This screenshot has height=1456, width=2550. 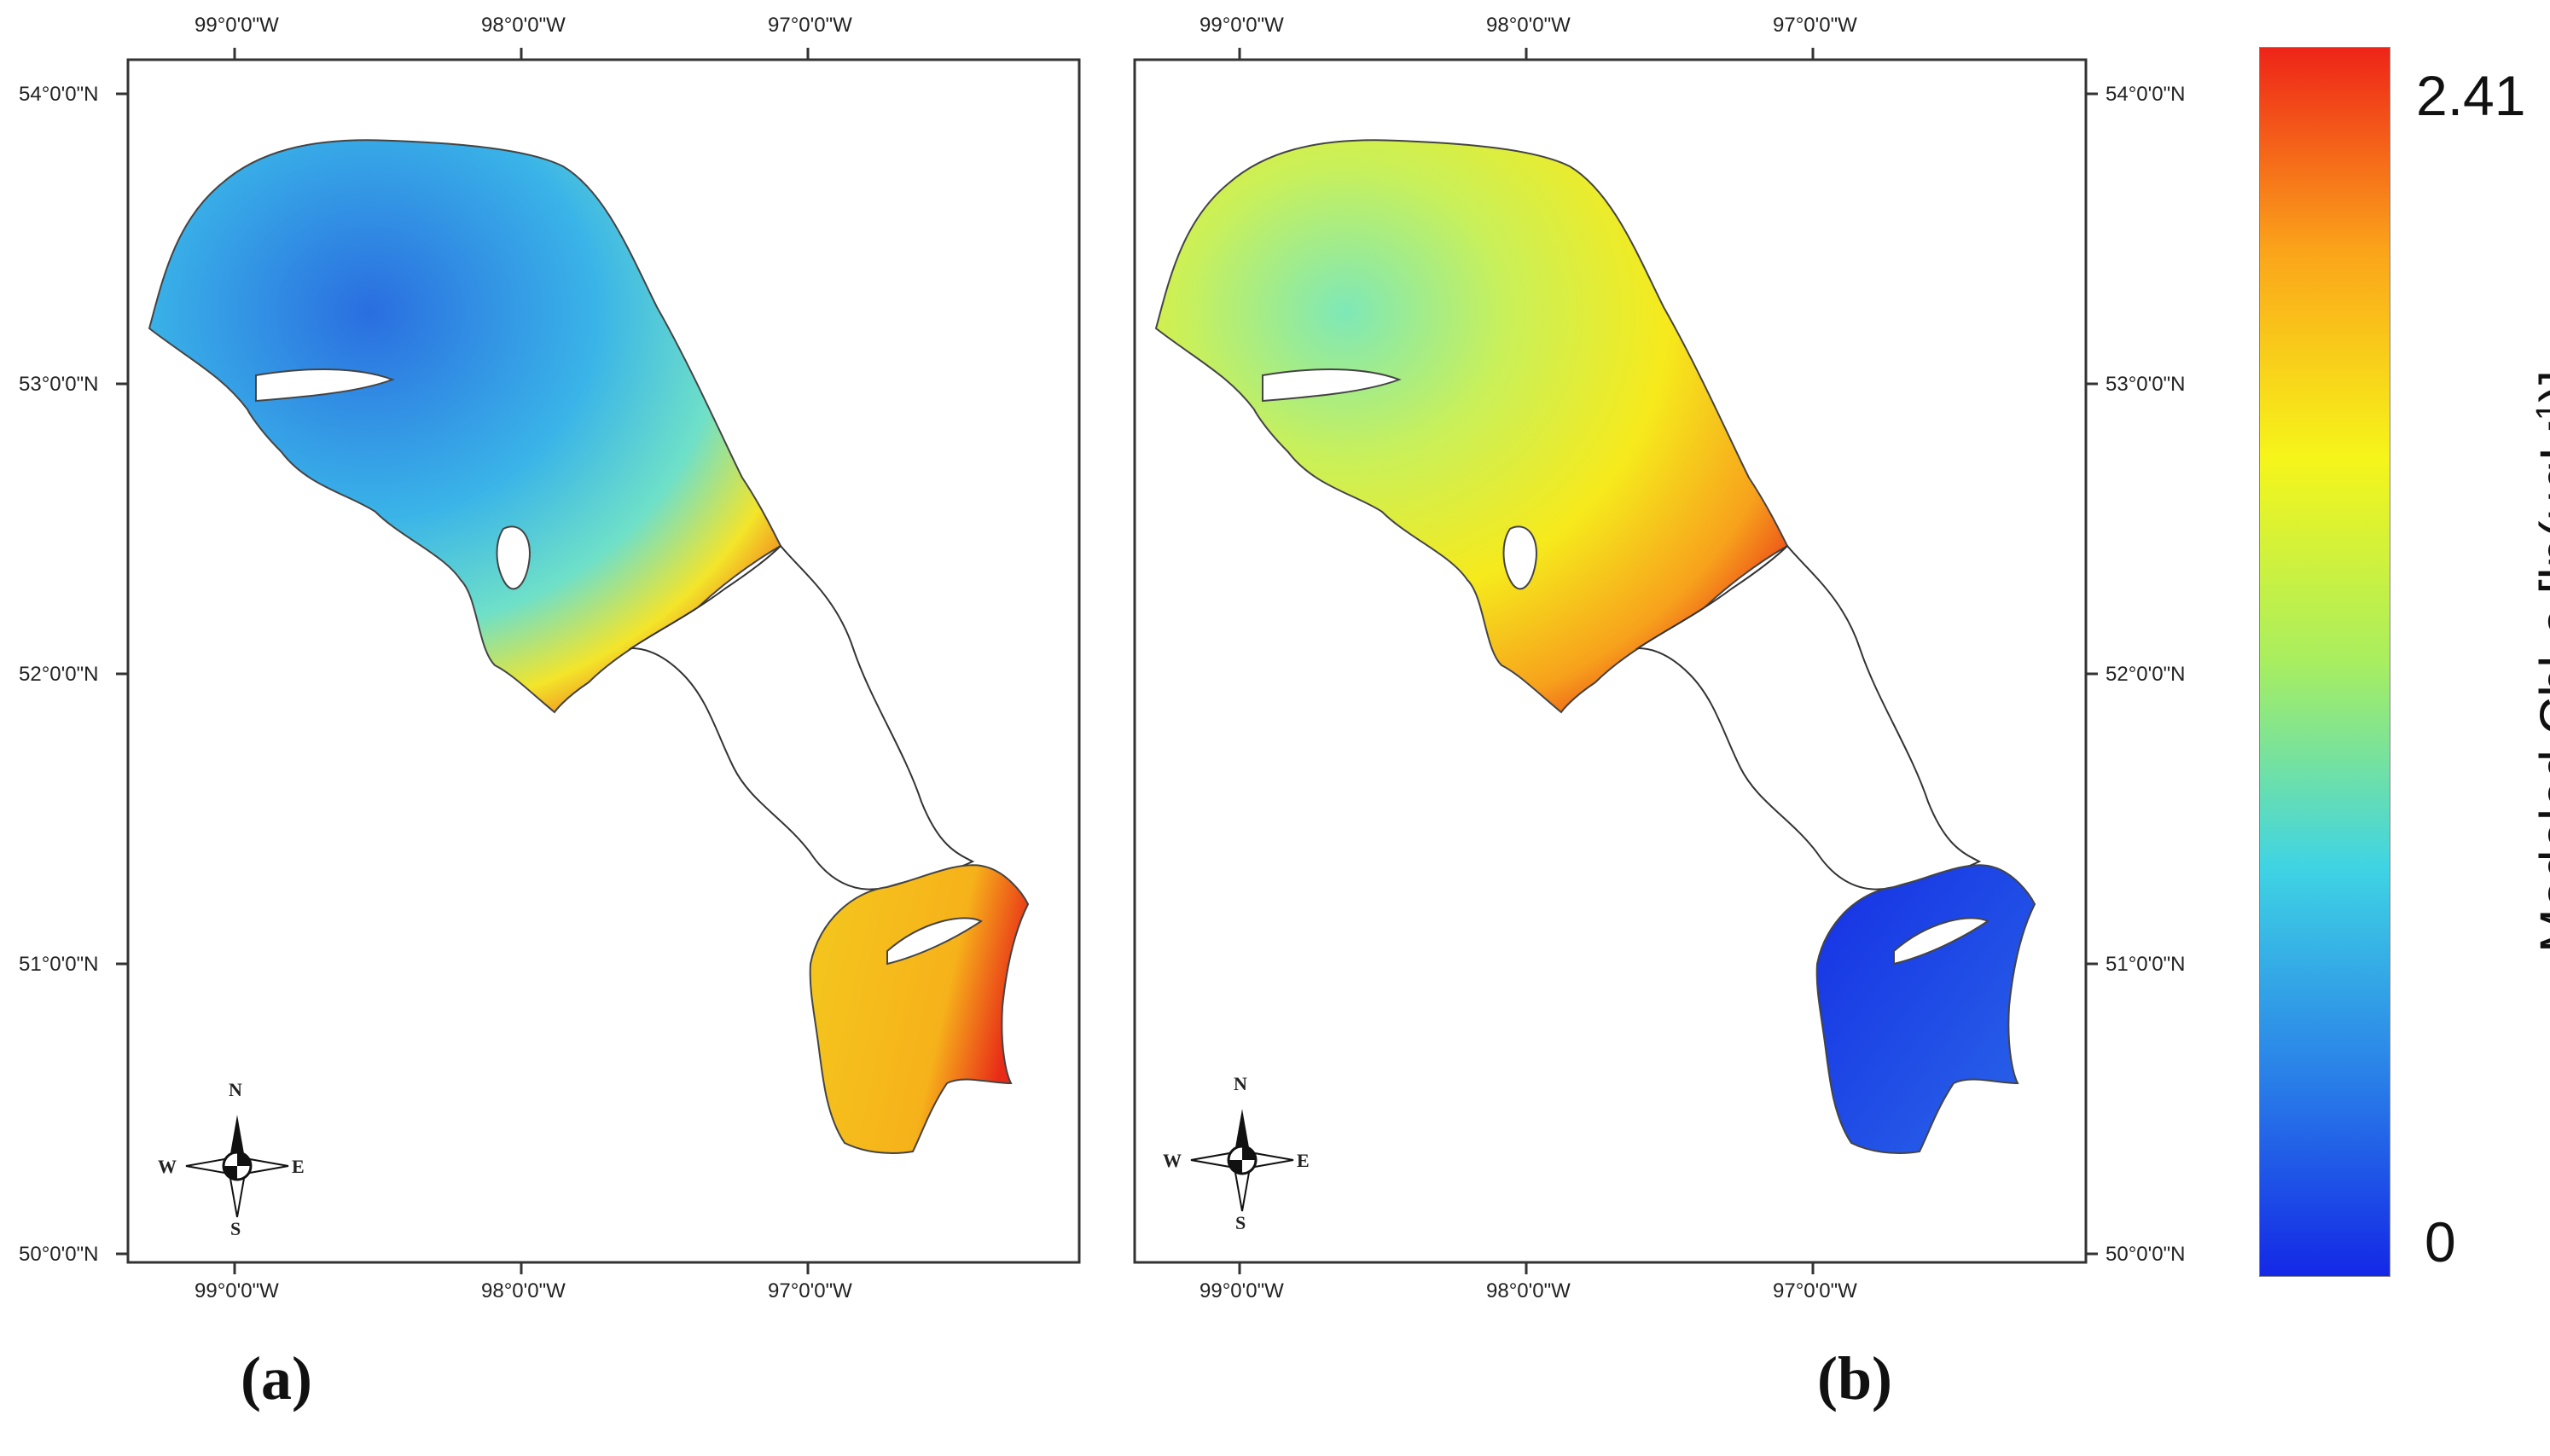 What do you see at coordinates (919, 1009) in the screenshot?
I see `south-basin-a` at bounding box center [919, 1009].